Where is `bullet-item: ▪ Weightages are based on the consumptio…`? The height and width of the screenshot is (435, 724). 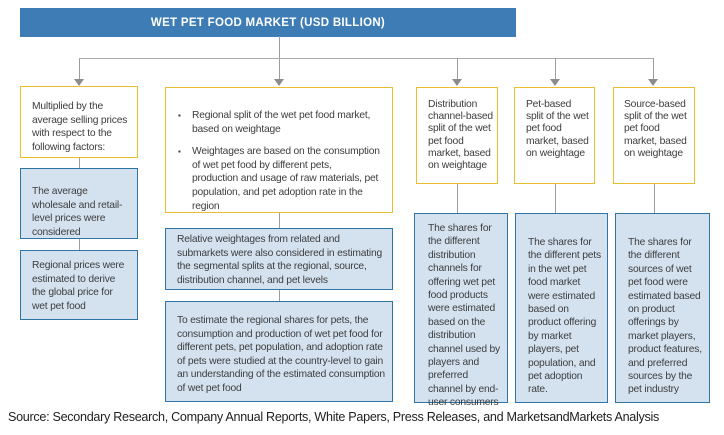 bullet-item: ▪ Weightages are based on the consumptio… is located at coordinates (279, 179).